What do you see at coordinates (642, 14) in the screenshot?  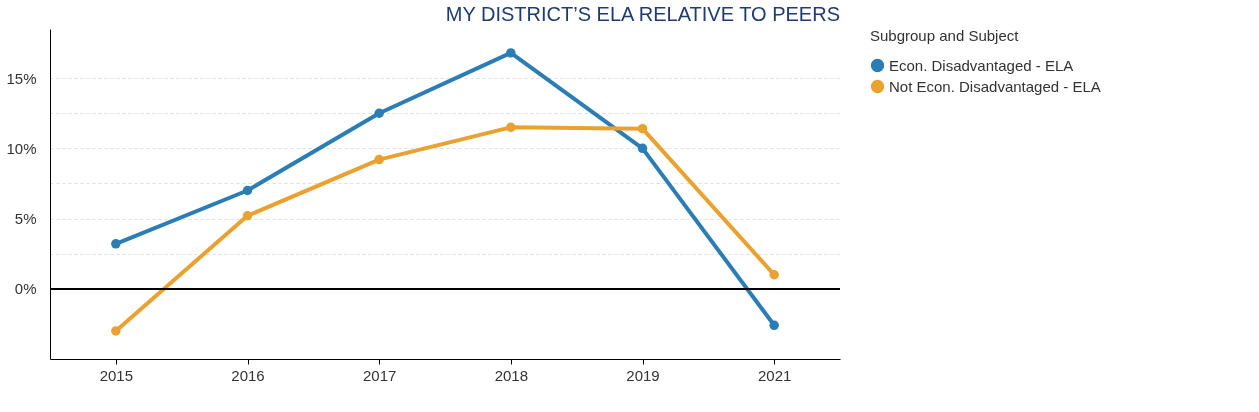 I see `chart-title: MY DISTRICT’S ELA RELATIVE TO PEERS` at bounding box center [642, 14].